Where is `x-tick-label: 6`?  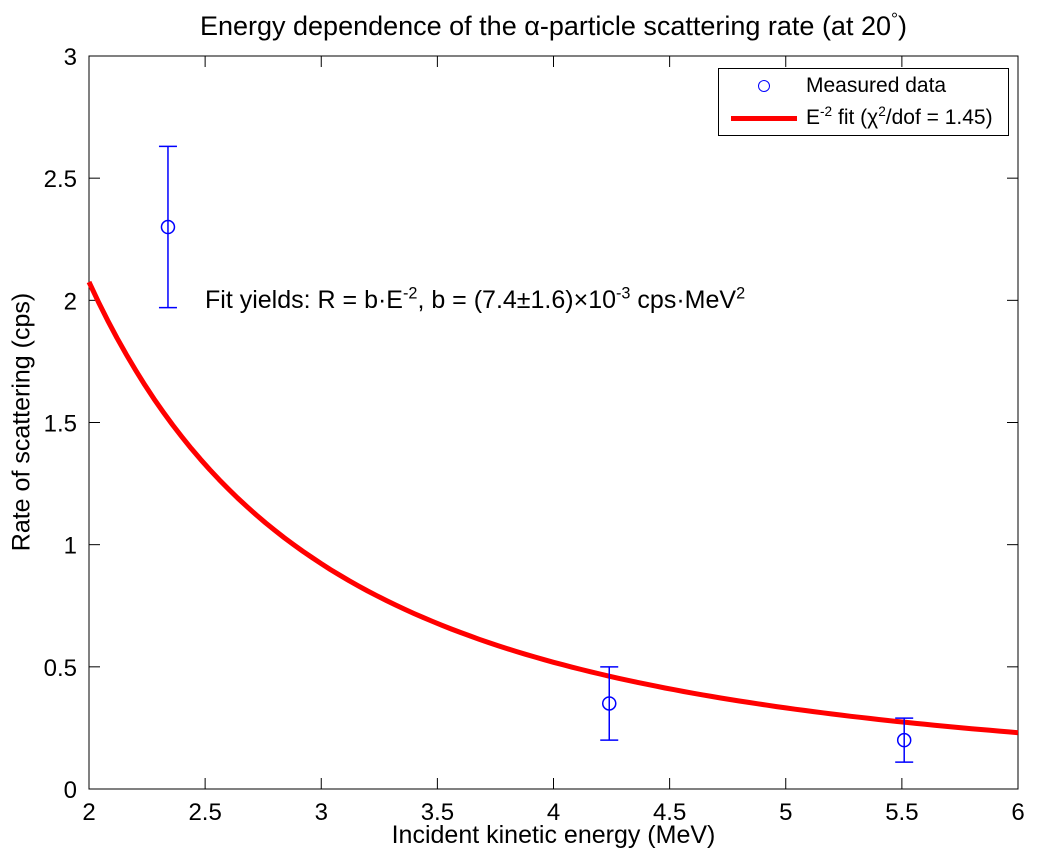
x-tick-label: 6 is located at coordinates (1017, 812).